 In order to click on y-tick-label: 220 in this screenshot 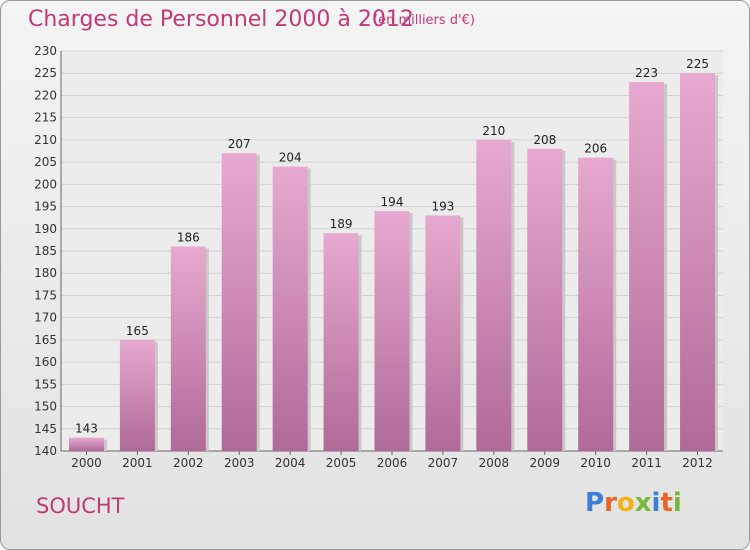, I will do `click(45, 95)`.